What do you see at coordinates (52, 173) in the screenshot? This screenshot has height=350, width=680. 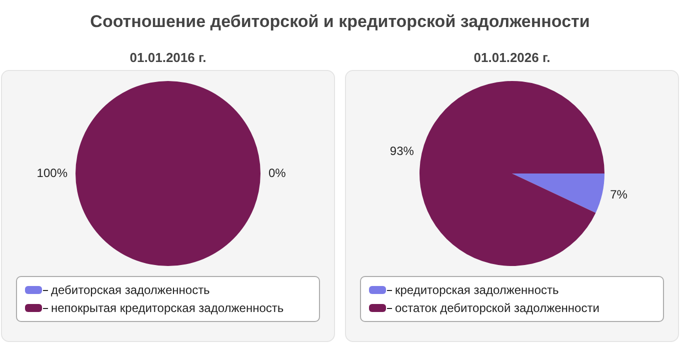 I see `data-label: 100%` at bounding box center [52, 173].